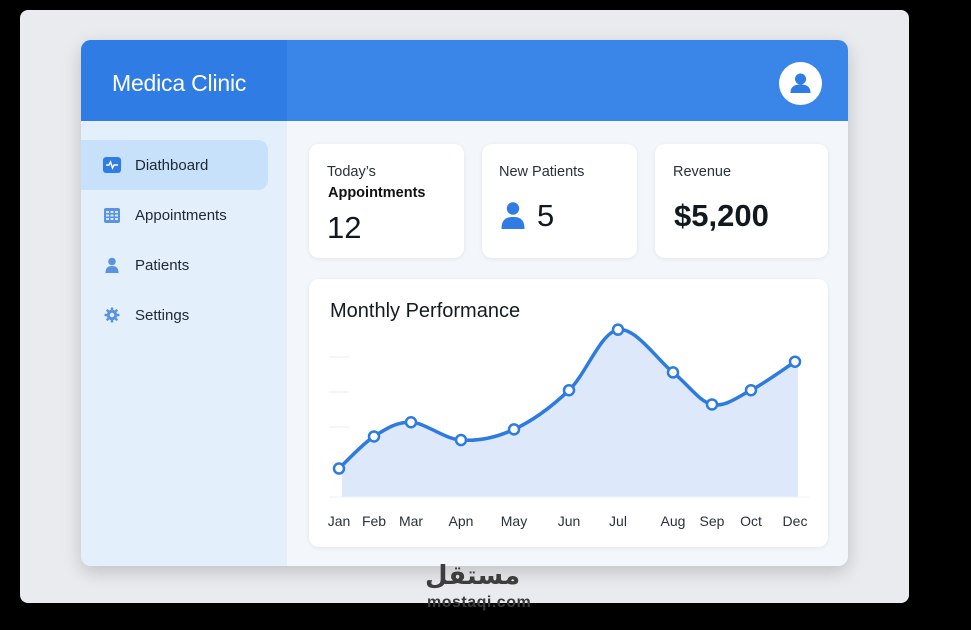 The width and height of the screenshot is (971, 630). What do you see at coordinates (514, 521) in the screenshot?
I see `x-tick-label: May` at bounding box center [514, 521].